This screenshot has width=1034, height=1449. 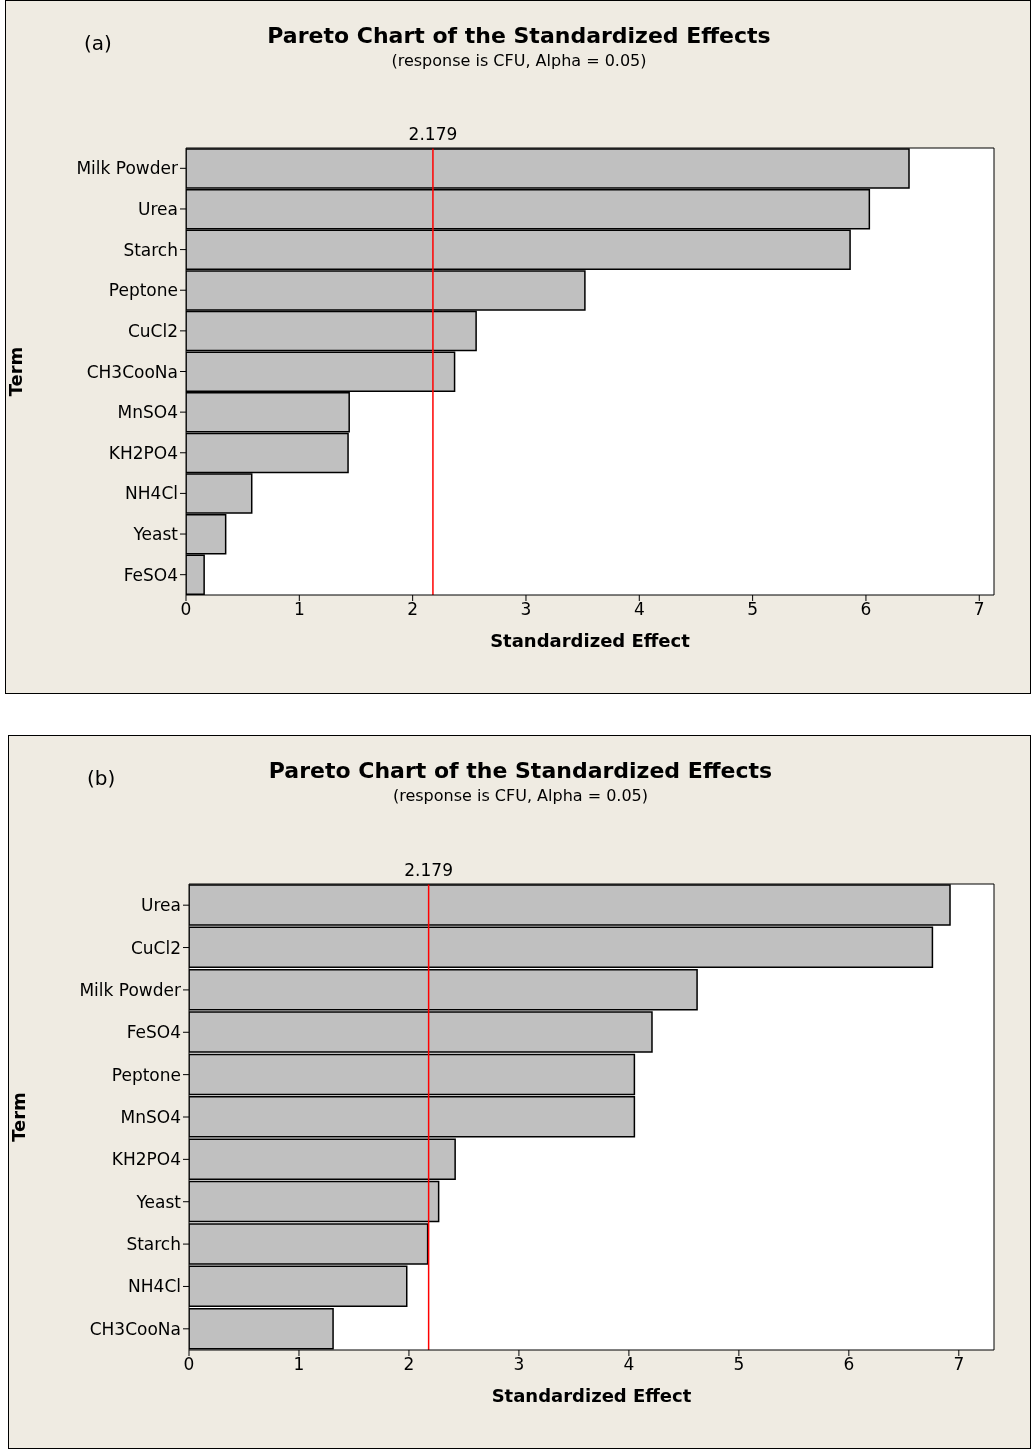 I want to click on text: (b), so click(x=101, y=778).